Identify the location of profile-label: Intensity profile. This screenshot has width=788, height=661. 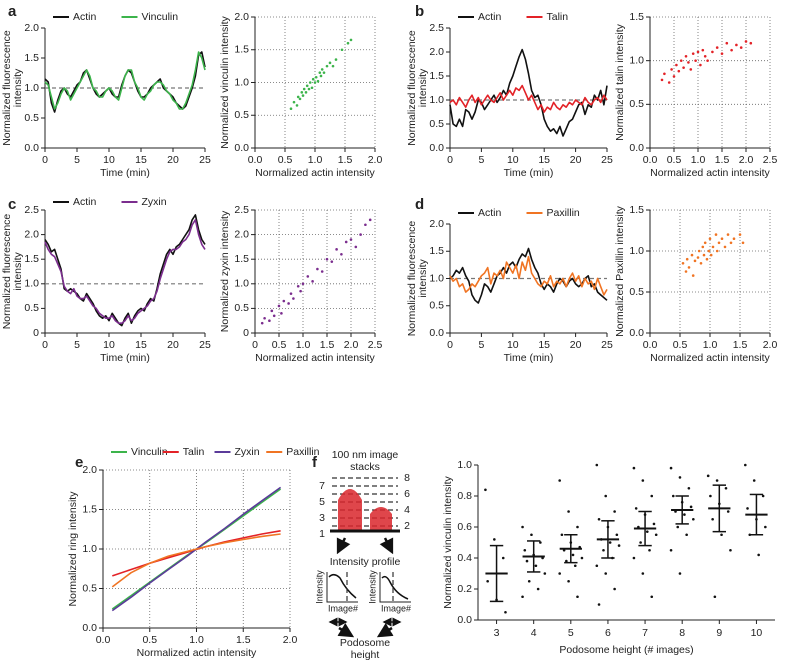
(365, 562).